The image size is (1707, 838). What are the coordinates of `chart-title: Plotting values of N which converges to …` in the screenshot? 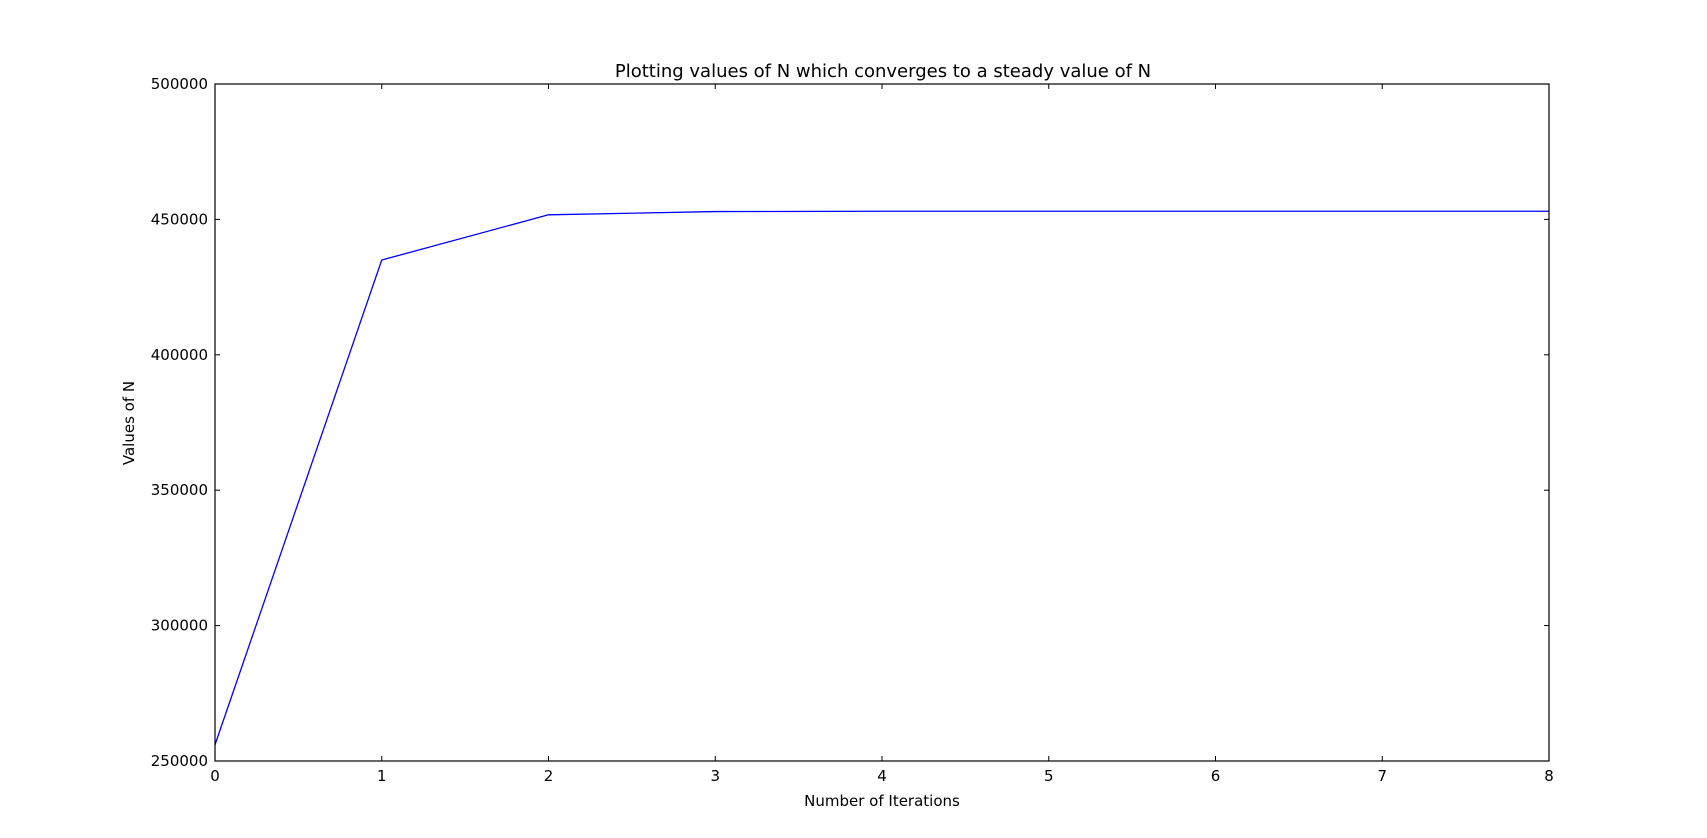 It's located at (883, 71).